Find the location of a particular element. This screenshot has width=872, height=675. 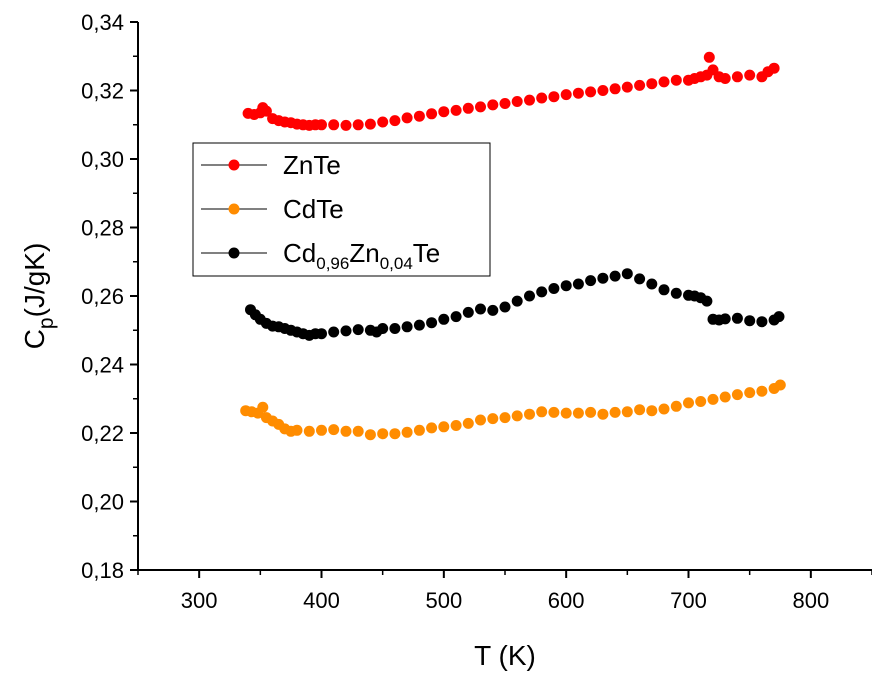

series-2-markers is located at coordinates (515, 304).